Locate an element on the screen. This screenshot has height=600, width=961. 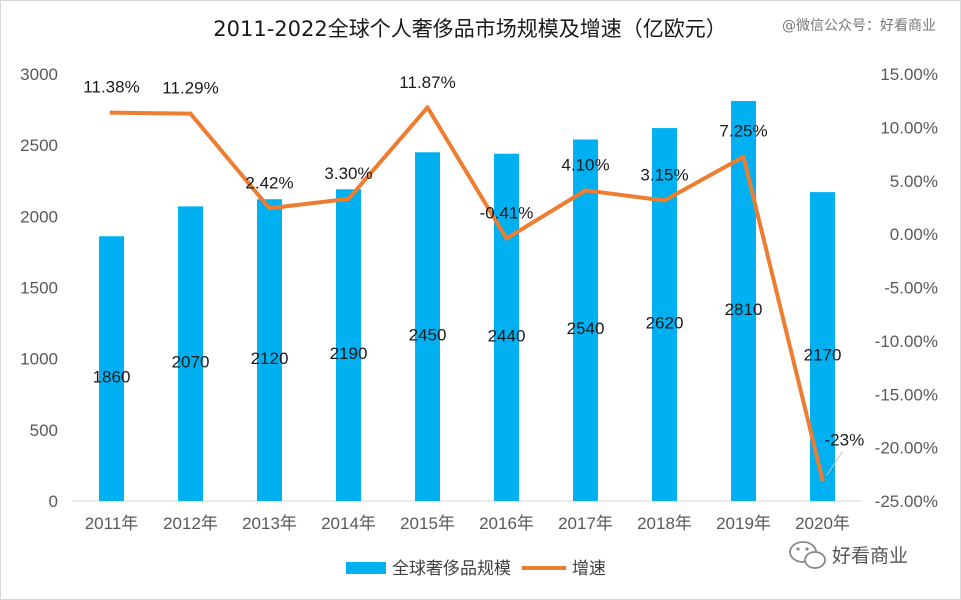
bar-data-label: 2190 is located at coordinates (349, 353).